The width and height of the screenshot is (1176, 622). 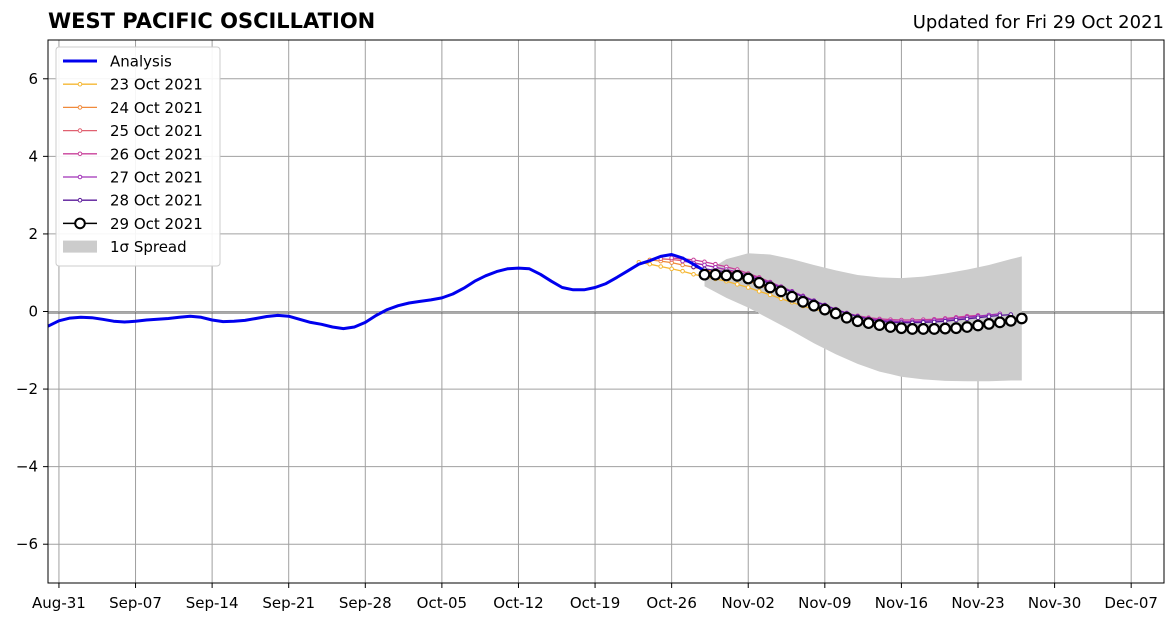 I want to click on chart-title: WEST PACIFIC OSCILLATION, so click(x=212, y=21).